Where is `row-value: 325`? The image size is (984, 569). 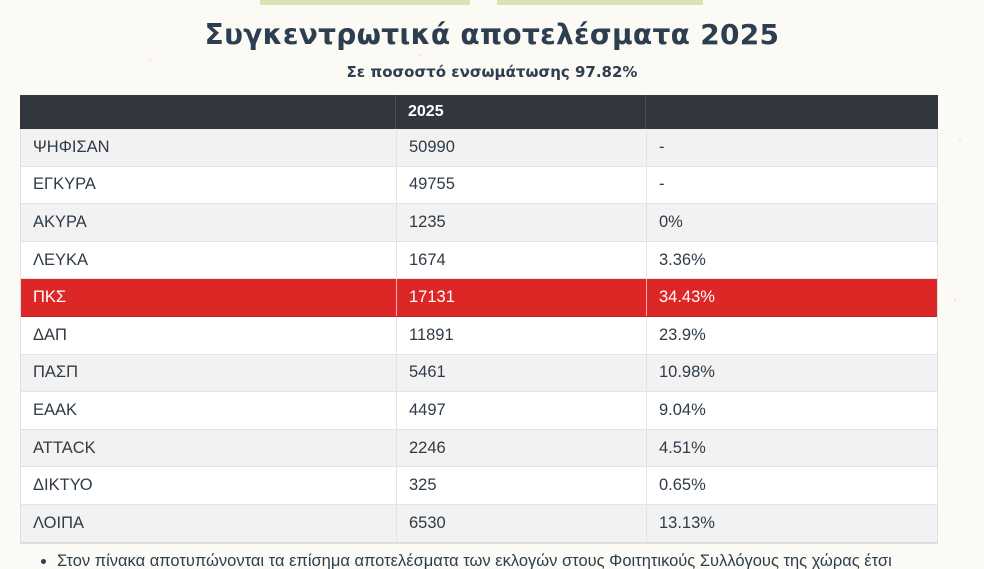
row-value: 325 is located at coordinates (521, 485).